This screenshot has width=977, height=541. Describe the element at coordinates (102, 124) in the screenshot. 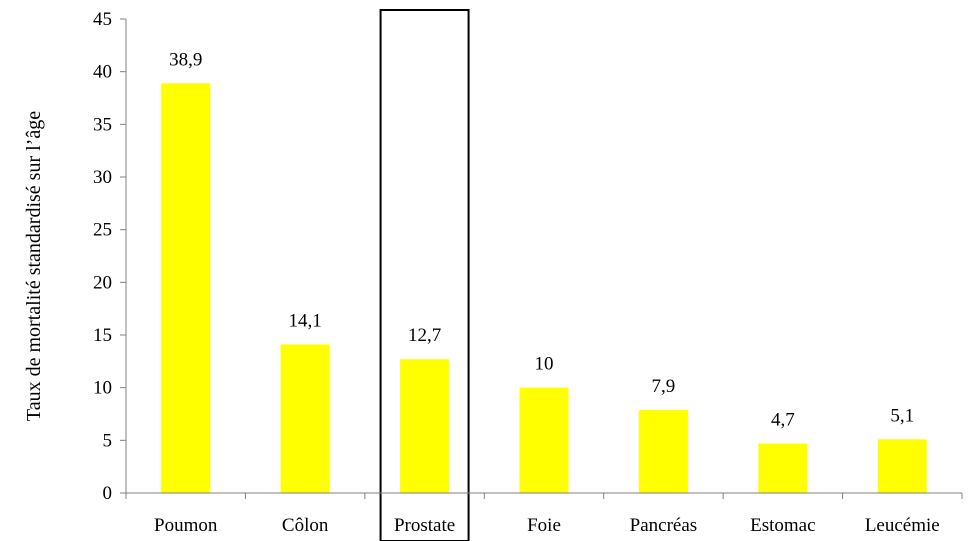

I see `y-tick-label: 35` at that location.